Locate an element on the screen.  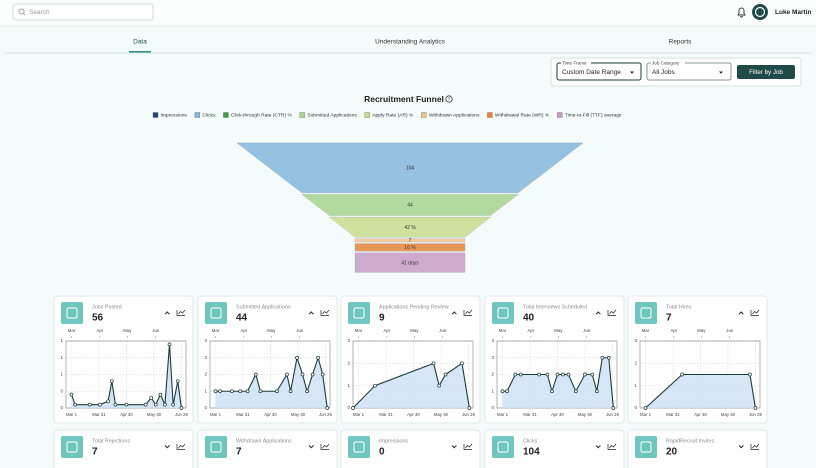
legend-label: Click-through Rate (CTR) % is located at coordinates (262, 116).